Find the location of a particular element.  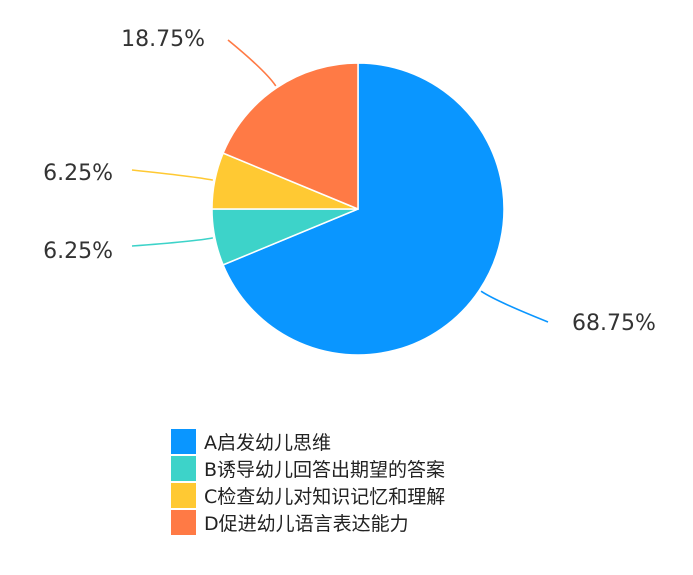

leader-line-a is located at coordinates (514, 306).